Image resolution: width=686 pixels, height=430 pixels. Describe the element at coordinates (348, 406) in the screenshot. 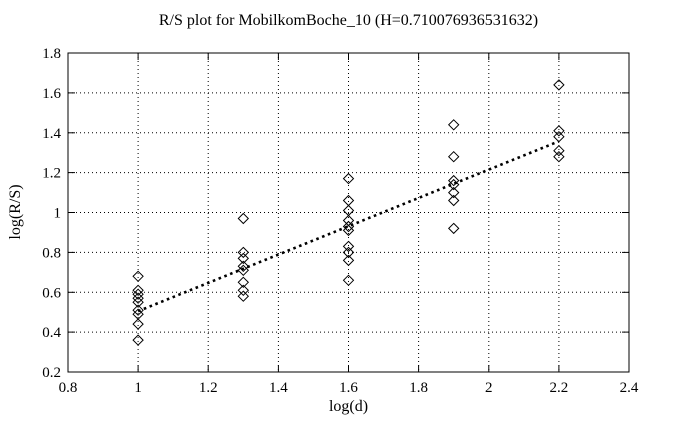

I see `x-axis-label: log(d)` at that location.